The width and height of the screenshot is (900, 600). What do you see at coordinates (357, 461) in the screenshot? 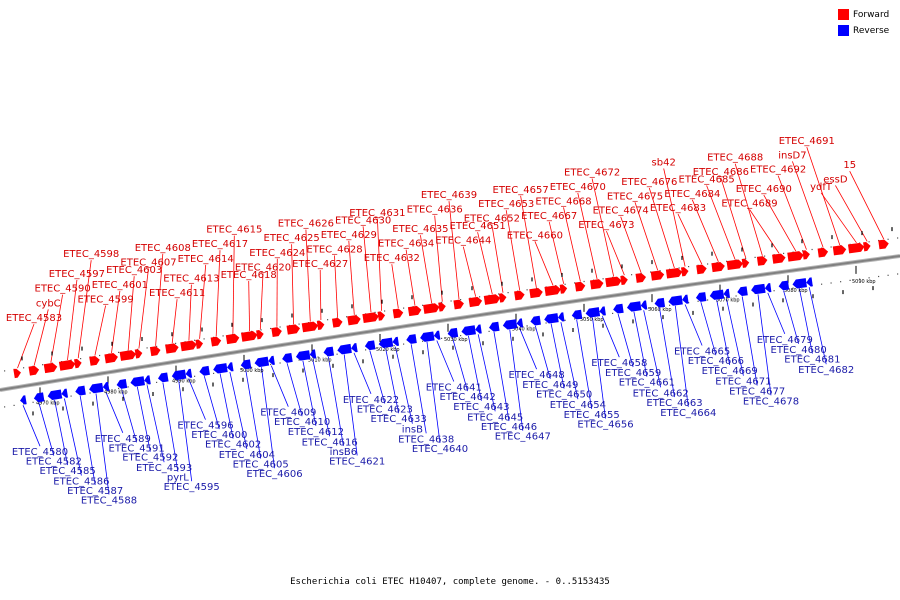
I see `reverse-gene-label: ETEC_4621` at bounding box center [357, 461].